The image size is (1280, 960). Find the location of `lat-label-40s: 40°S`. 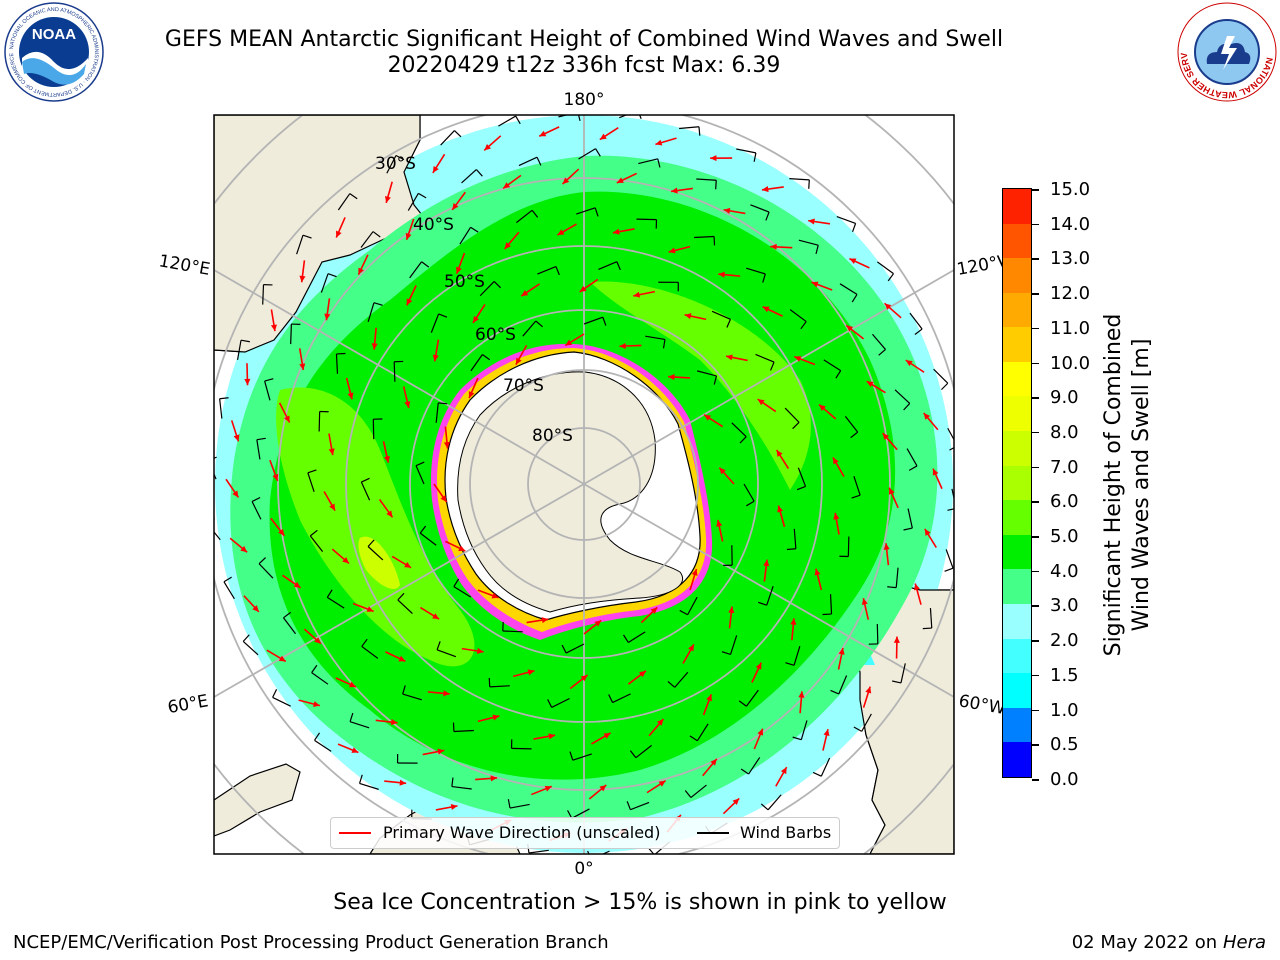

lat-label-40s: 40°S is located at coordinates (433, 225).